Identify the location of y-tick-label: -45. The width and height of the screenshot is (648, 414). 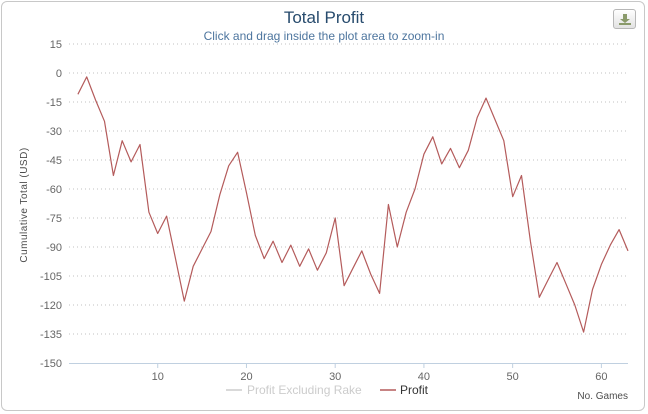
(54, 161).